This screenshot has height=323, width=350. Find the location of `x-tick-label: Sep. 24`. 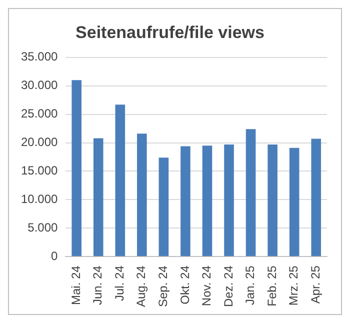

x-tick-label: Sep. 24 is located at coordinates (163, 286).